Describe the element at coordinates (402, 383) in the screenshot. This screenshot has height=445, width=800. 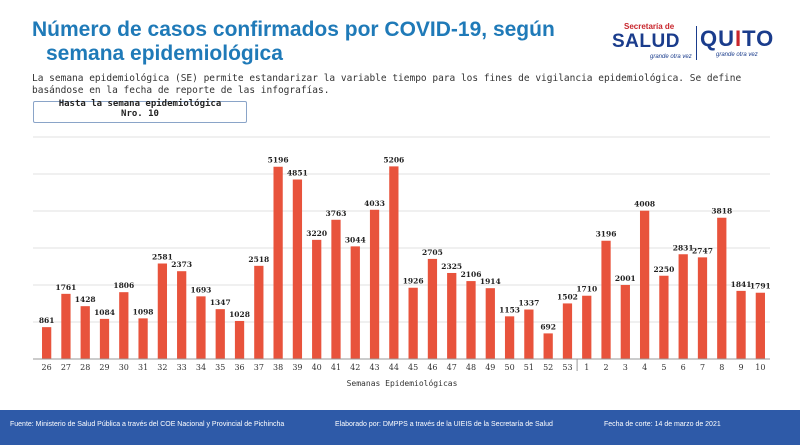
I see `x-axis-label: Semanas Epidemiológicas` at that location.